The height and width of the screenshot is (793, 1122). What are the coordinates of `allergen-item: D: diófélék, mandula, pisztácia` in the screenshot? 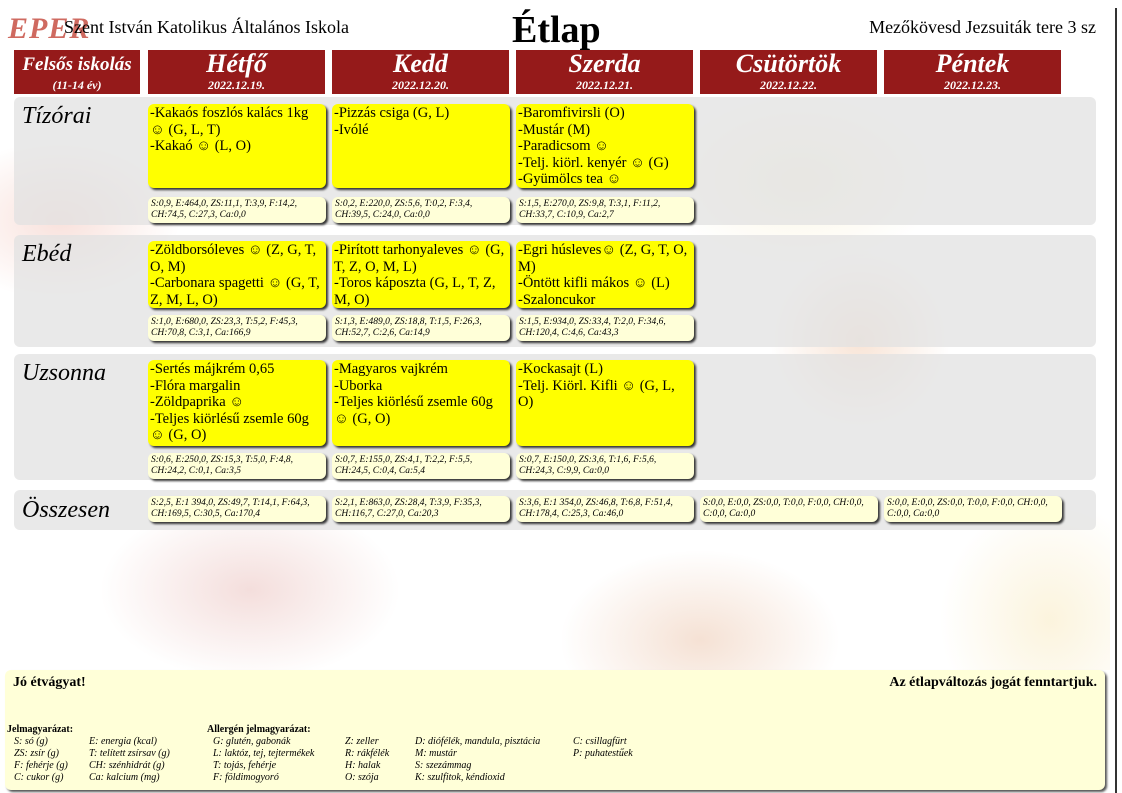 It's located at (478, 741).